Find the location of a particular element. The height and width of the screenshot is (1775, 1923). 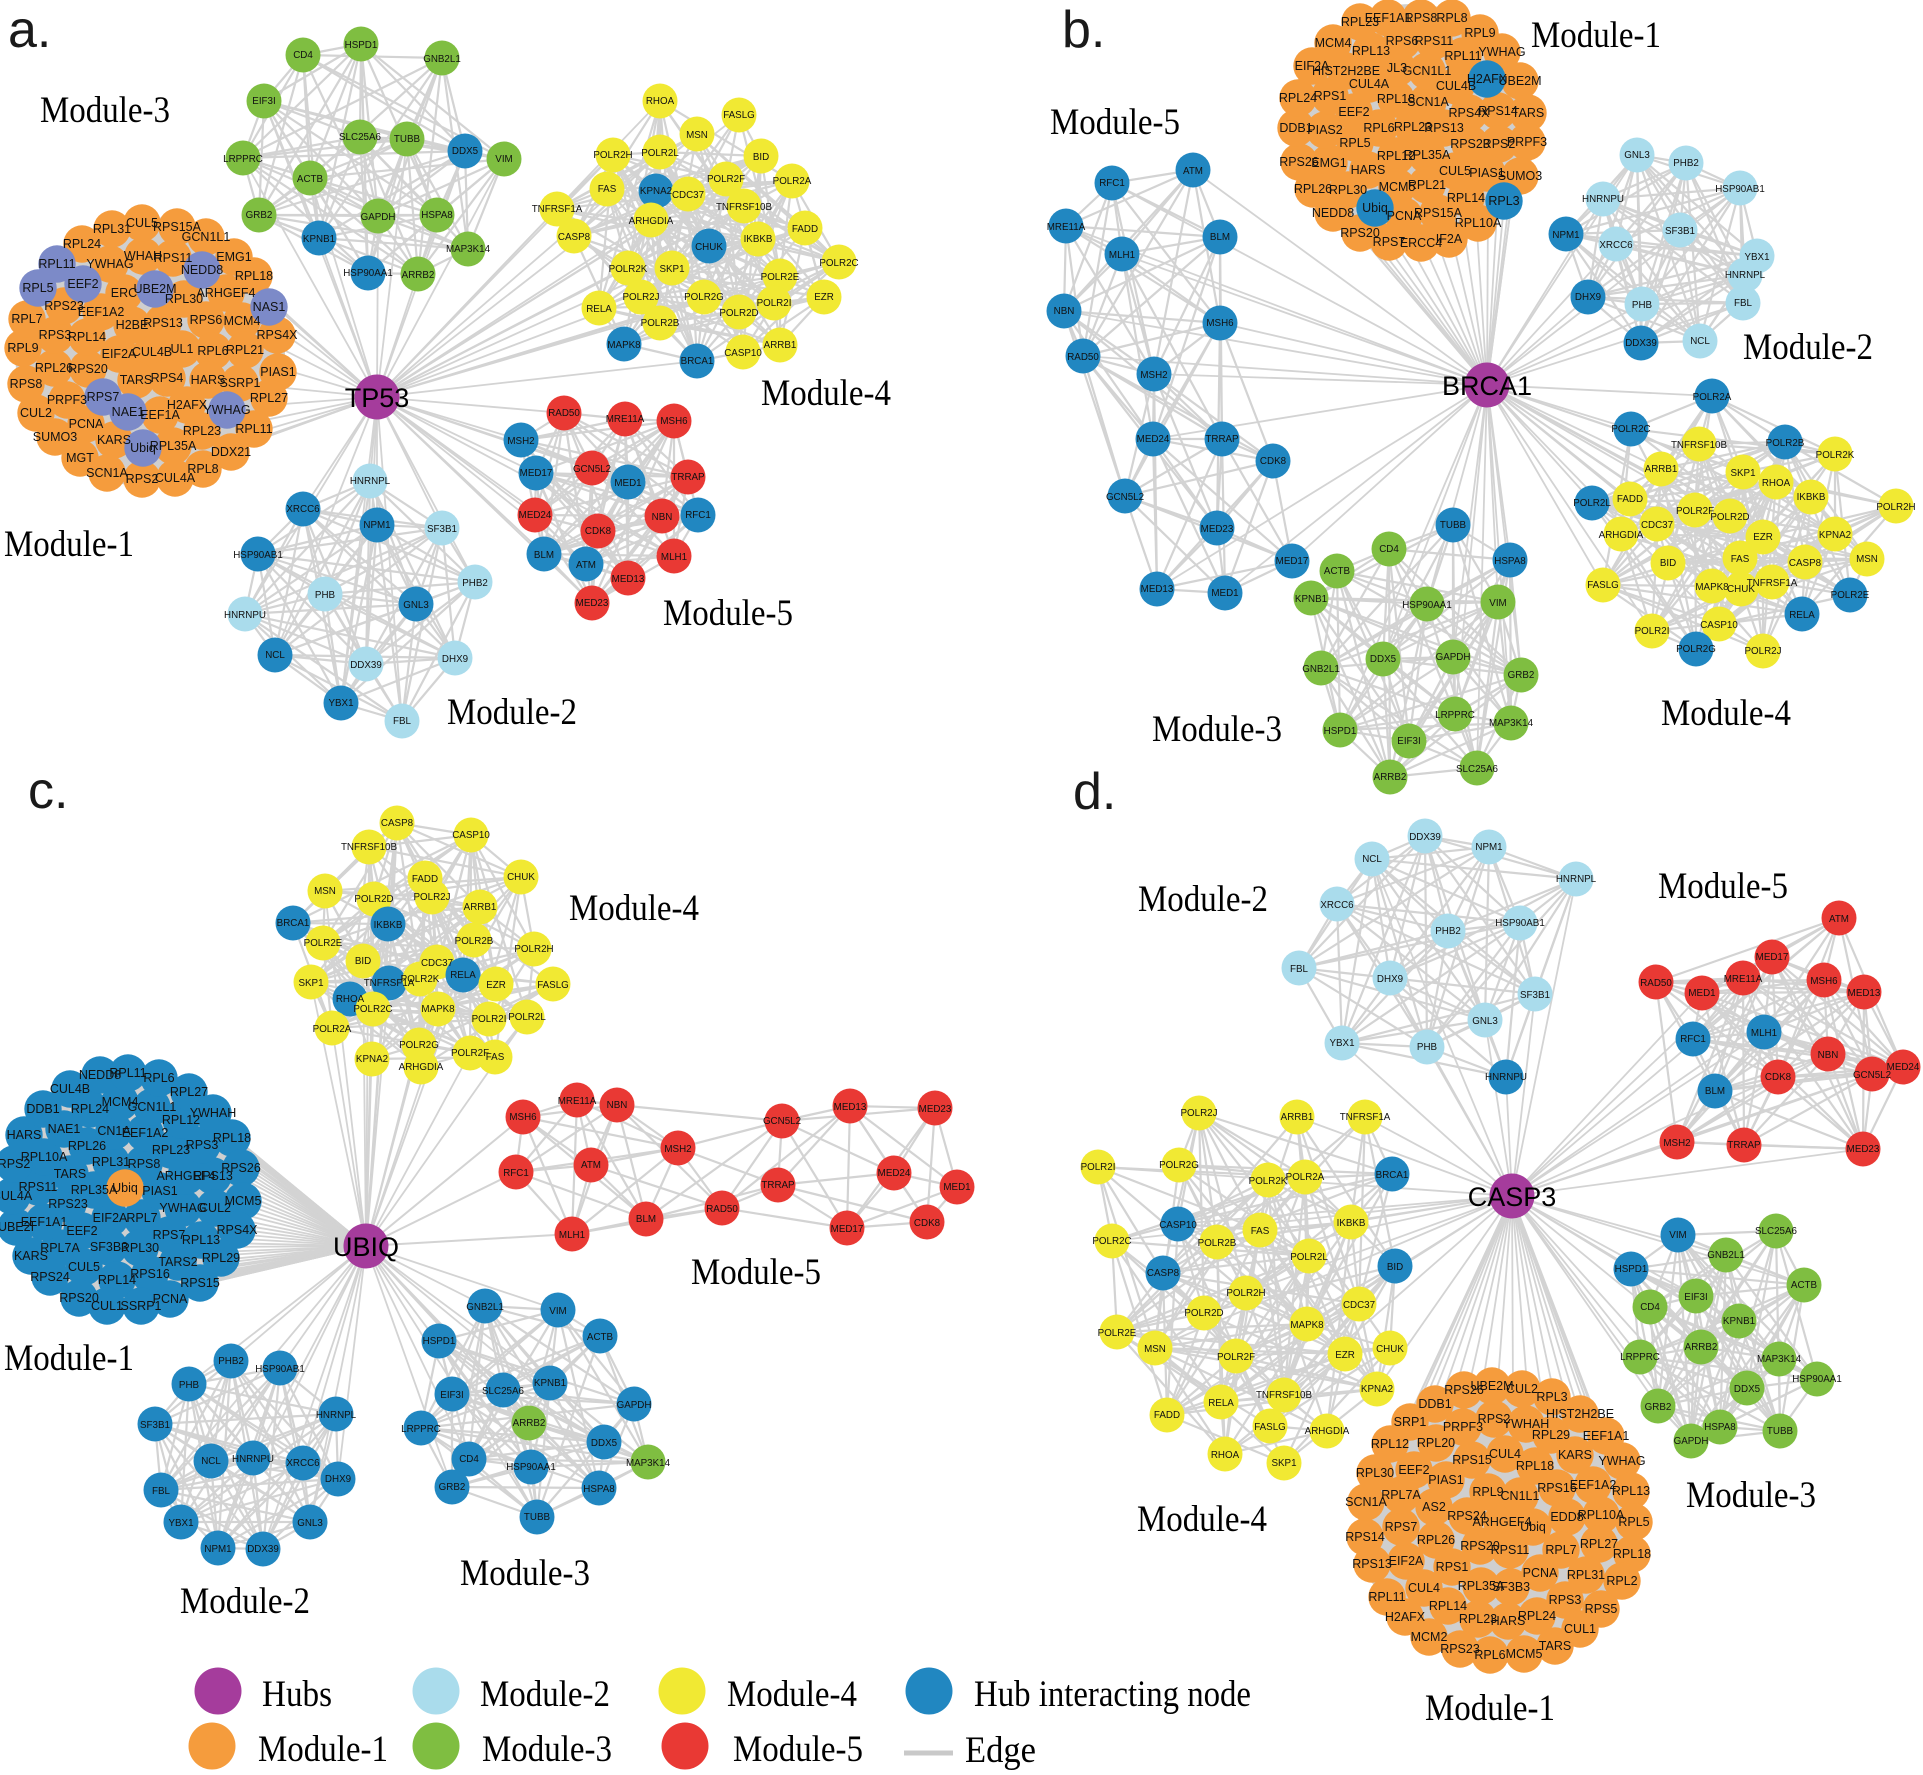

svg-text: GCN5L2 is located at coordinates (1125, 497).